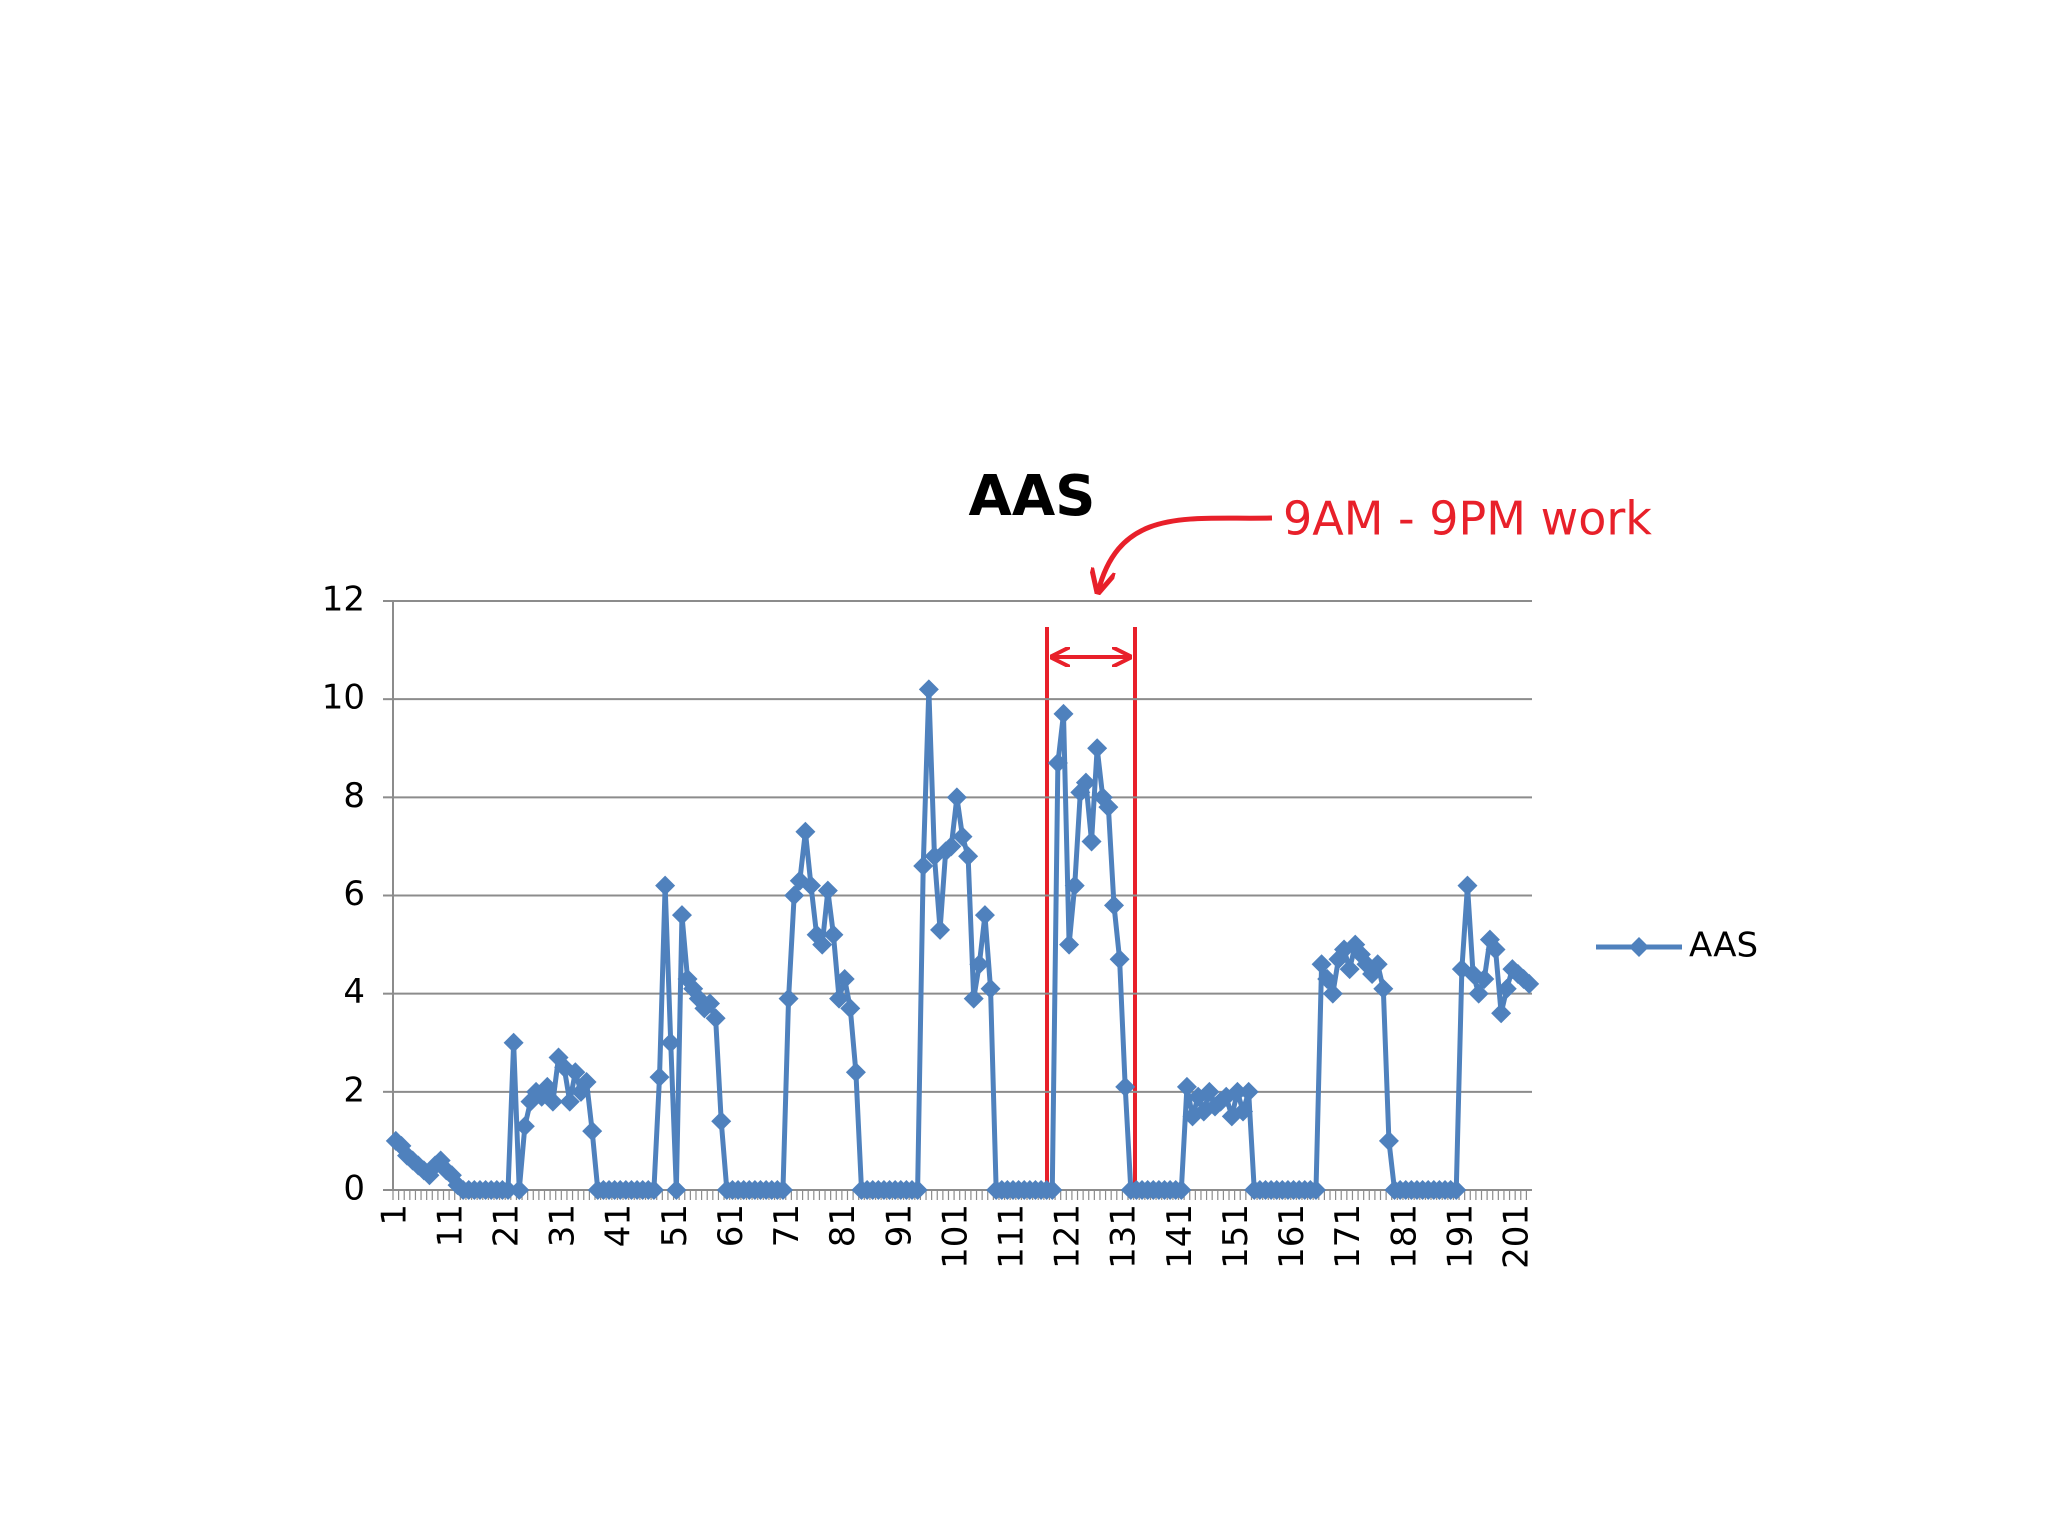 Image resolution: width=2048 pixels, height=1536 pixels. What do you see at coordinates (1031, 496) in the screenshot?
I see `chart-title: AAS` at bounding box center [1031, 496].